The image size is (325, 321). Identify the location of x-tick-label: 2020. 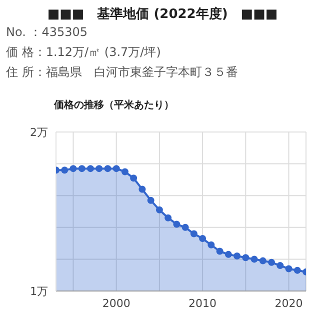
(288, 303).